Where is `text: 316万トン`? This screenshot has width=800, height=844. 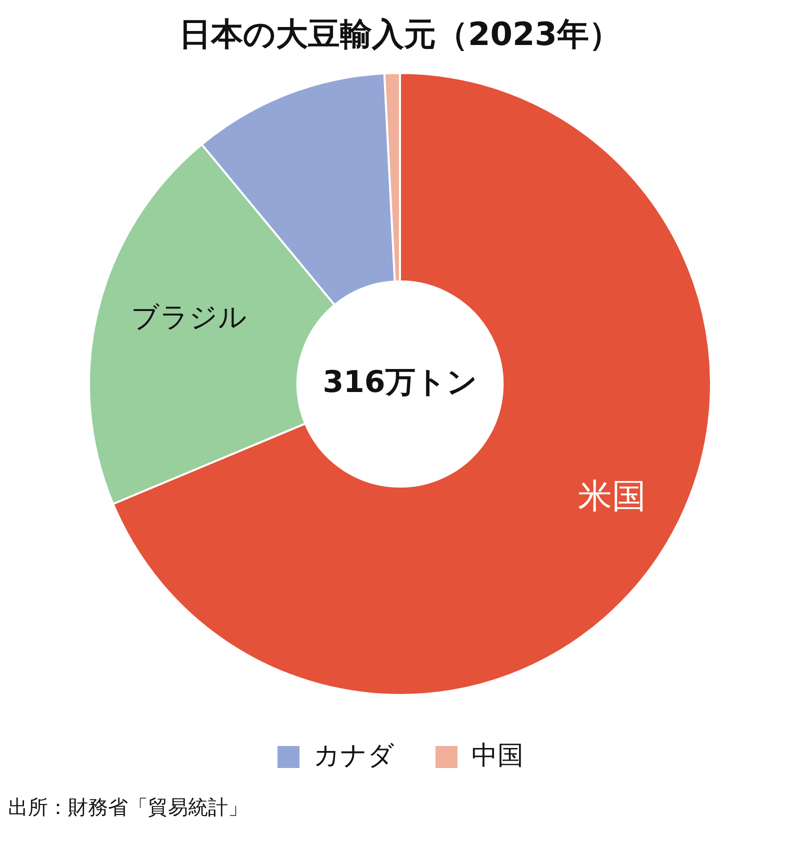
text: 316万トン is located at coordinates (400, 382).